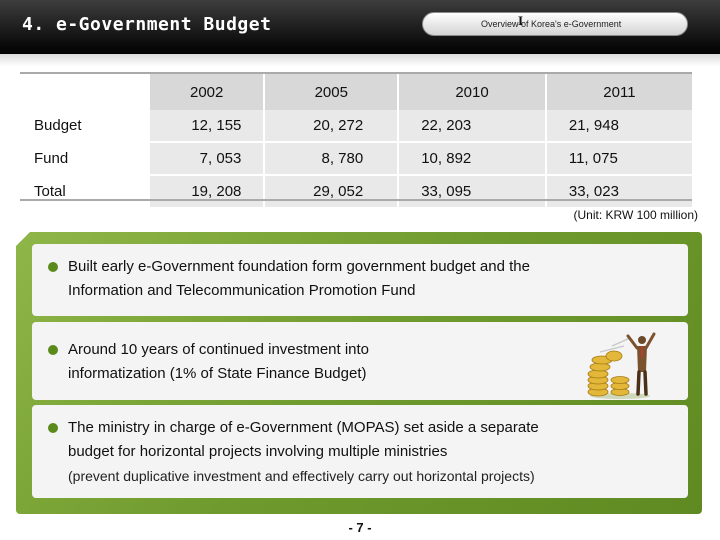 This screenshot has width=720, height=540. I want to click on table-row: Fund 7, 053 8, 780 10, 892 11, 075, so click(356, 159).